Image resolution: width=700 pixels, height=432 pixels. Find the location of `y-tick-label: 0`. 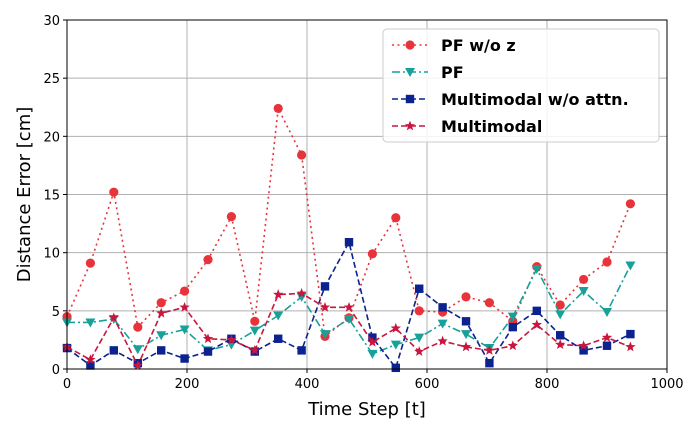

y-tick-label: 0 is located at coordinates (56, 370).